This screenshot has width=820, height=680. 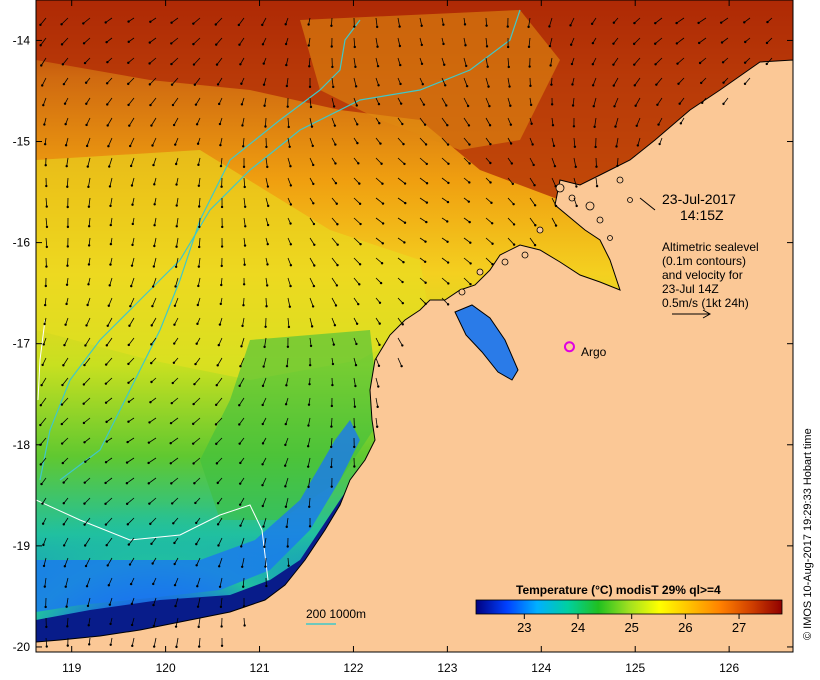 What do you see at coordinates (166, 668) in the screenshot?
I see `lon-tick-label: 120` at bounding box center [166, 668].